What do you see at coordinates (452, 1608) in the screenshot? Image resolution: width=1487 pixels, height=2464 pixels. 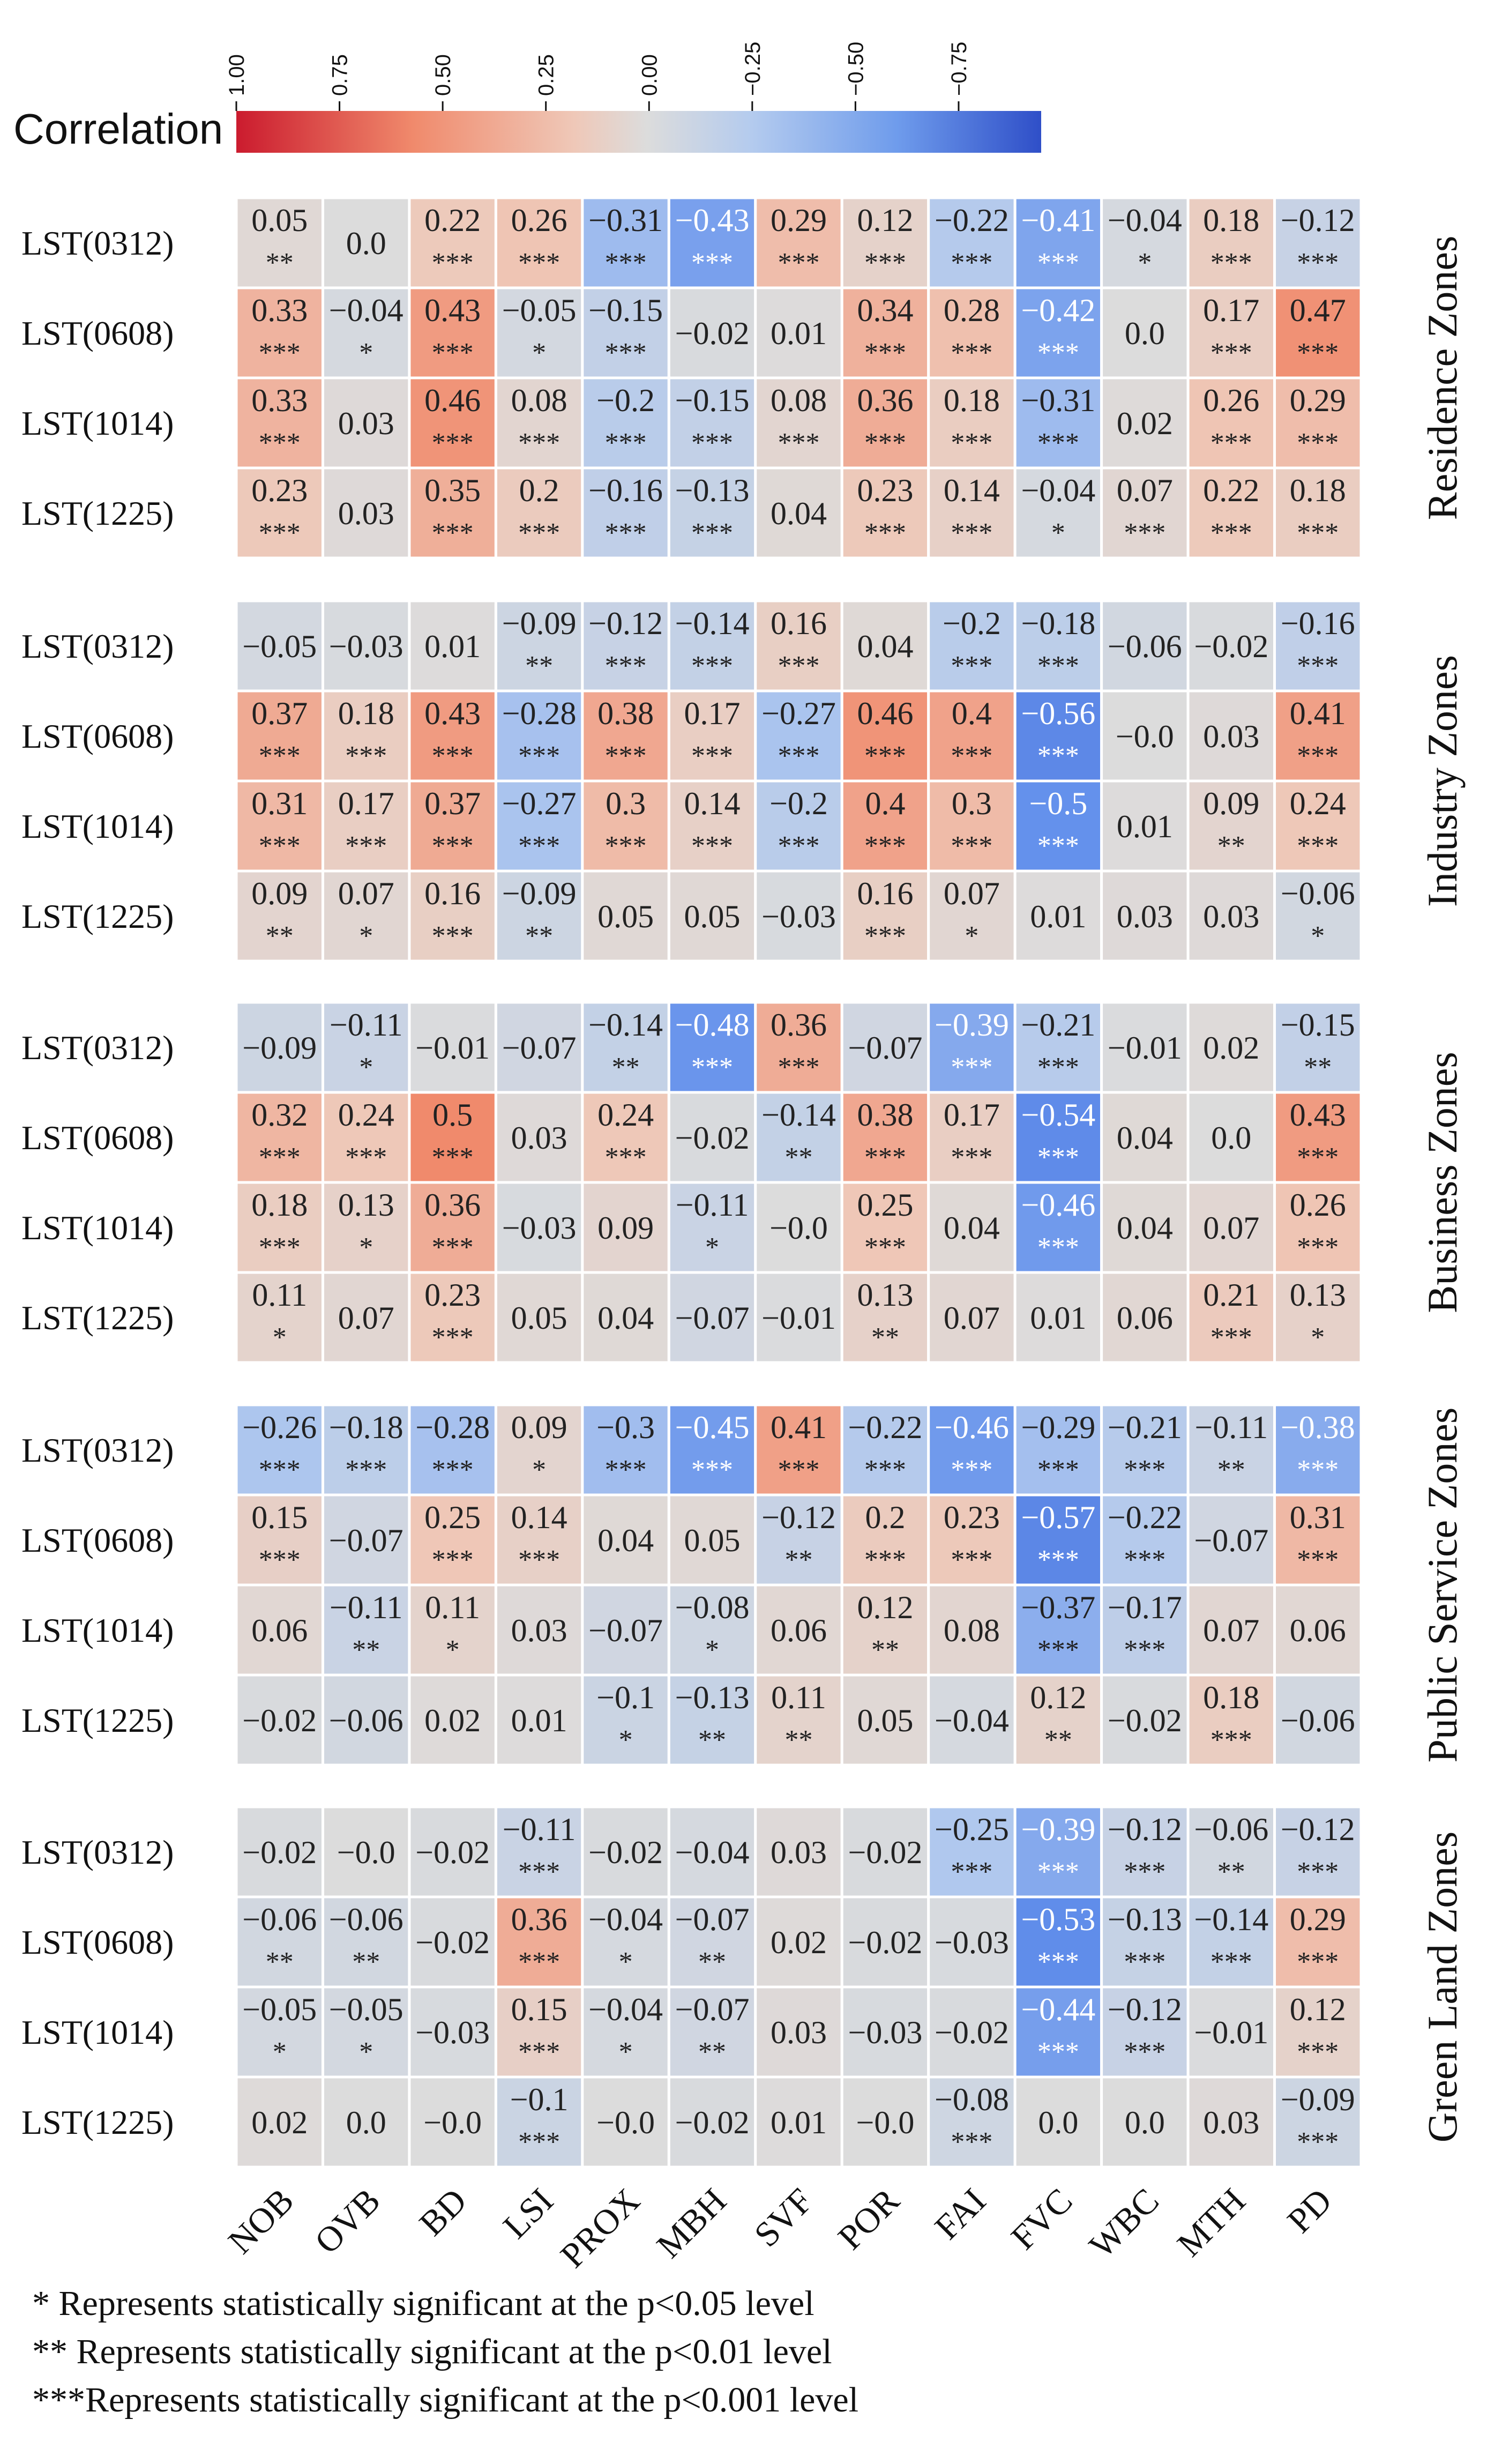 I see `cell-value-label: 0.11` at bounding box center [452, 1608].